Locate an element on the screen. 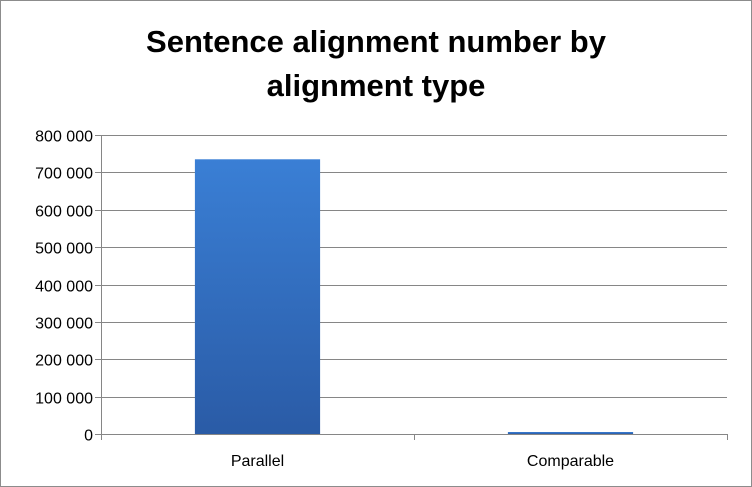 Image resolution: width=752 pixels, height=487 pixels. y-tick-label: 200 000 is located at coordinates (64, 361).